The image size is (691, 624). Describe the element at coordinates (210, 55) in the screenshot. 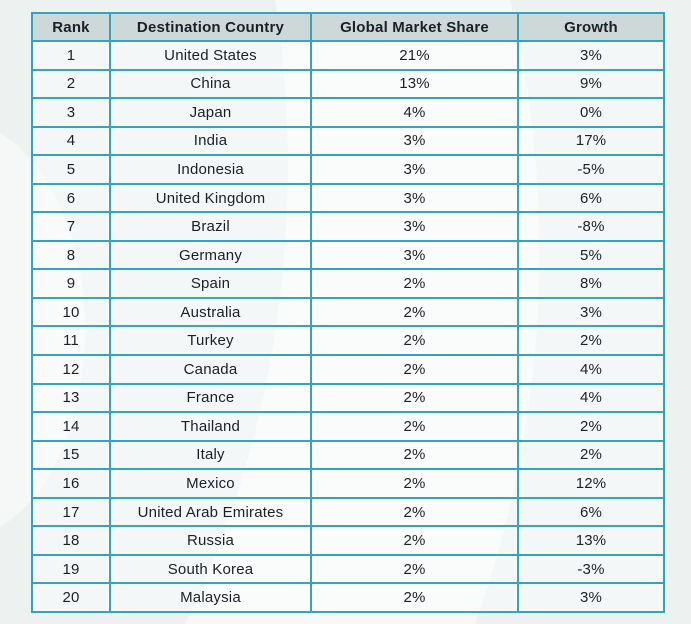

I see `cell-country: United States` at that location.